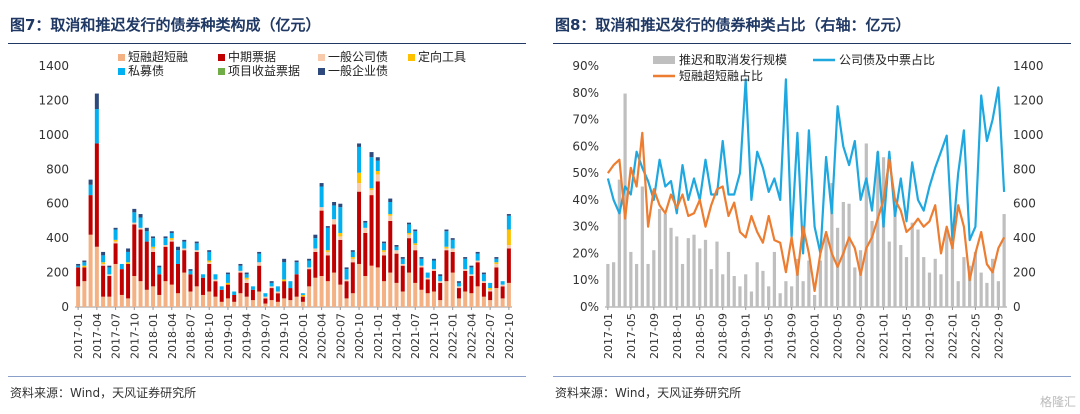 This screenshot has height=414, width=1080. Describe the element at coordinates (952, 336) in the screenshot. I see `x-tick-label: 2022-01` at that location.